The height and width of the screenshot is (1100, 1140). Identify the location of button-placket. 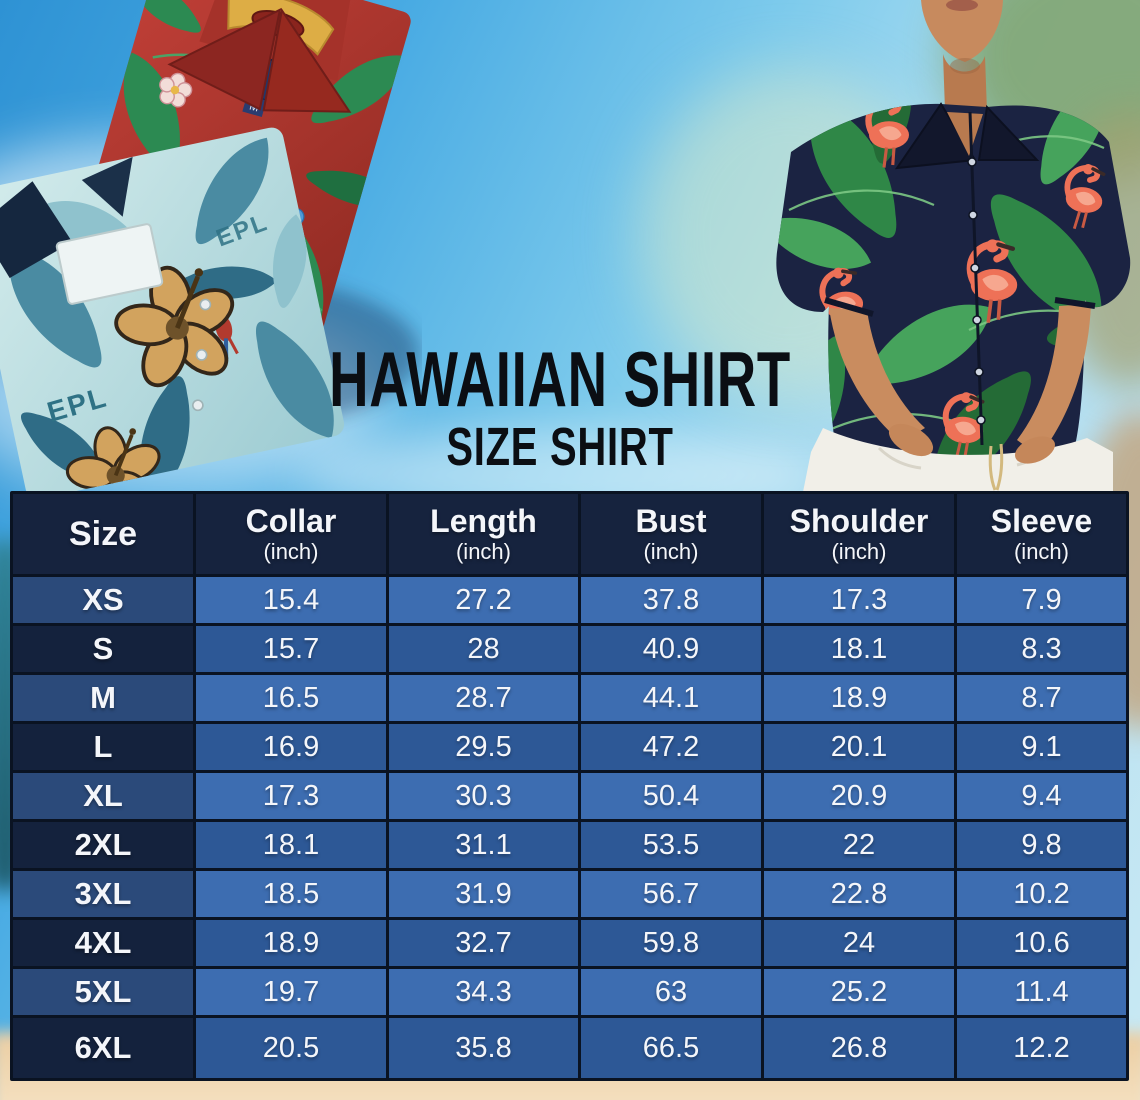
(976, 278).